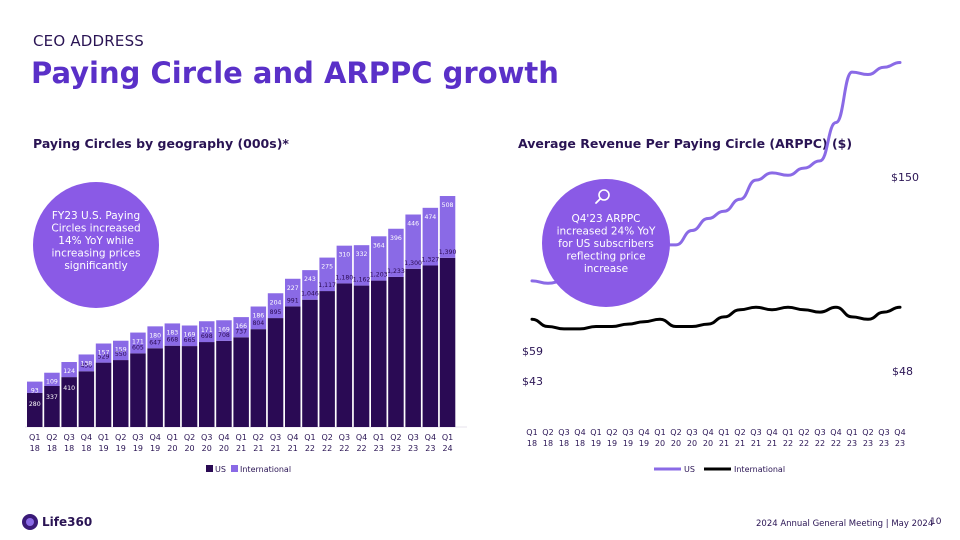  Describe the element at coordinates (605, 257) in the screenshot. I see `callout-text-right: reflecting price` at that location.